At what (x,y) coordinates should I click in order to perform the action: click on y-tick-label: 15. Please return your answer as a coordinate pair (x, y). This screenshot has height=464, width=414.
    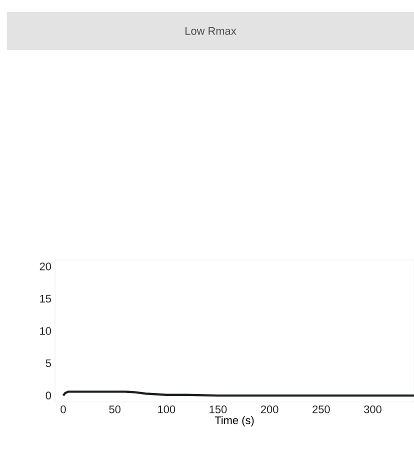
    Looking at the image, I should click on (45, 298).